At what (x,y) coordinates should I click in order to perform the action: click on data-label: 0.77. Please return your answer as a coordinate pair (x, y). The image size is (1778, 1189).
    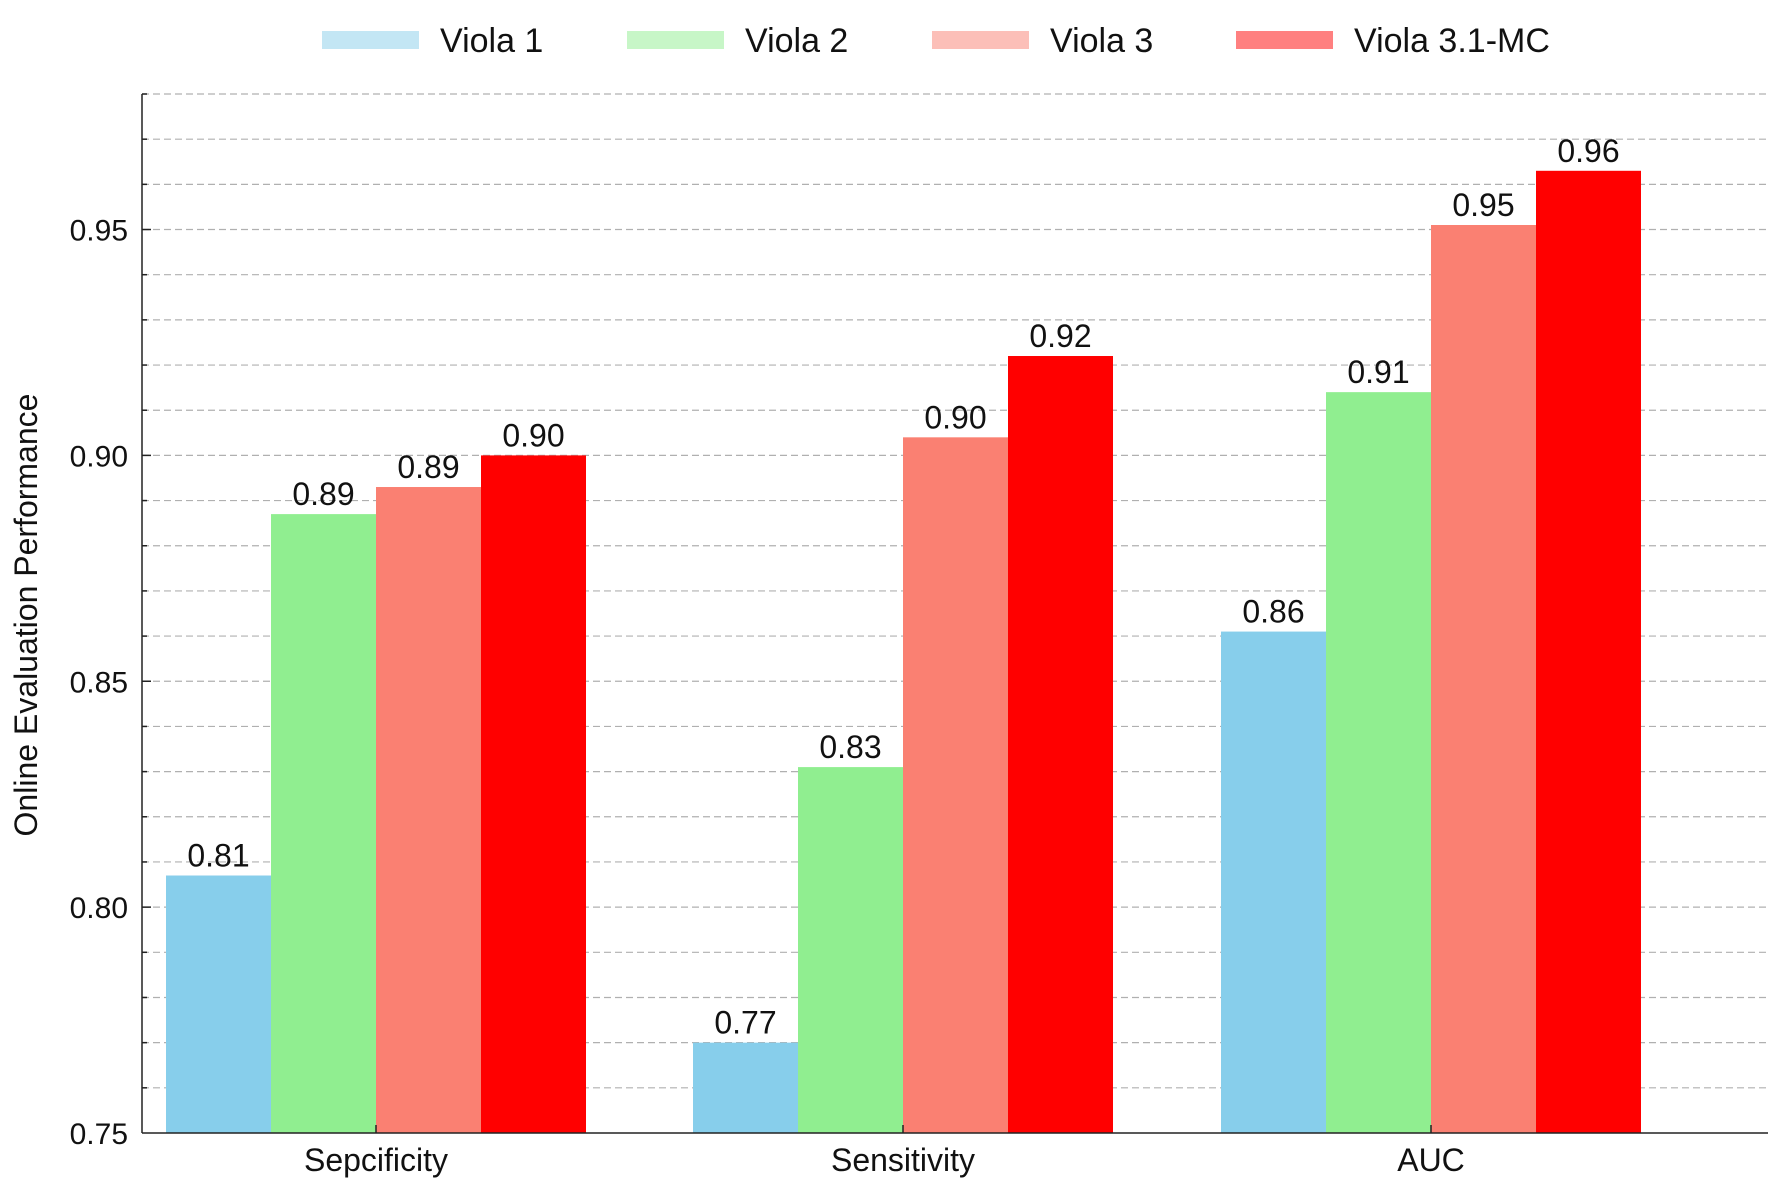
    Looking at the image, I should click on (745, 1023).